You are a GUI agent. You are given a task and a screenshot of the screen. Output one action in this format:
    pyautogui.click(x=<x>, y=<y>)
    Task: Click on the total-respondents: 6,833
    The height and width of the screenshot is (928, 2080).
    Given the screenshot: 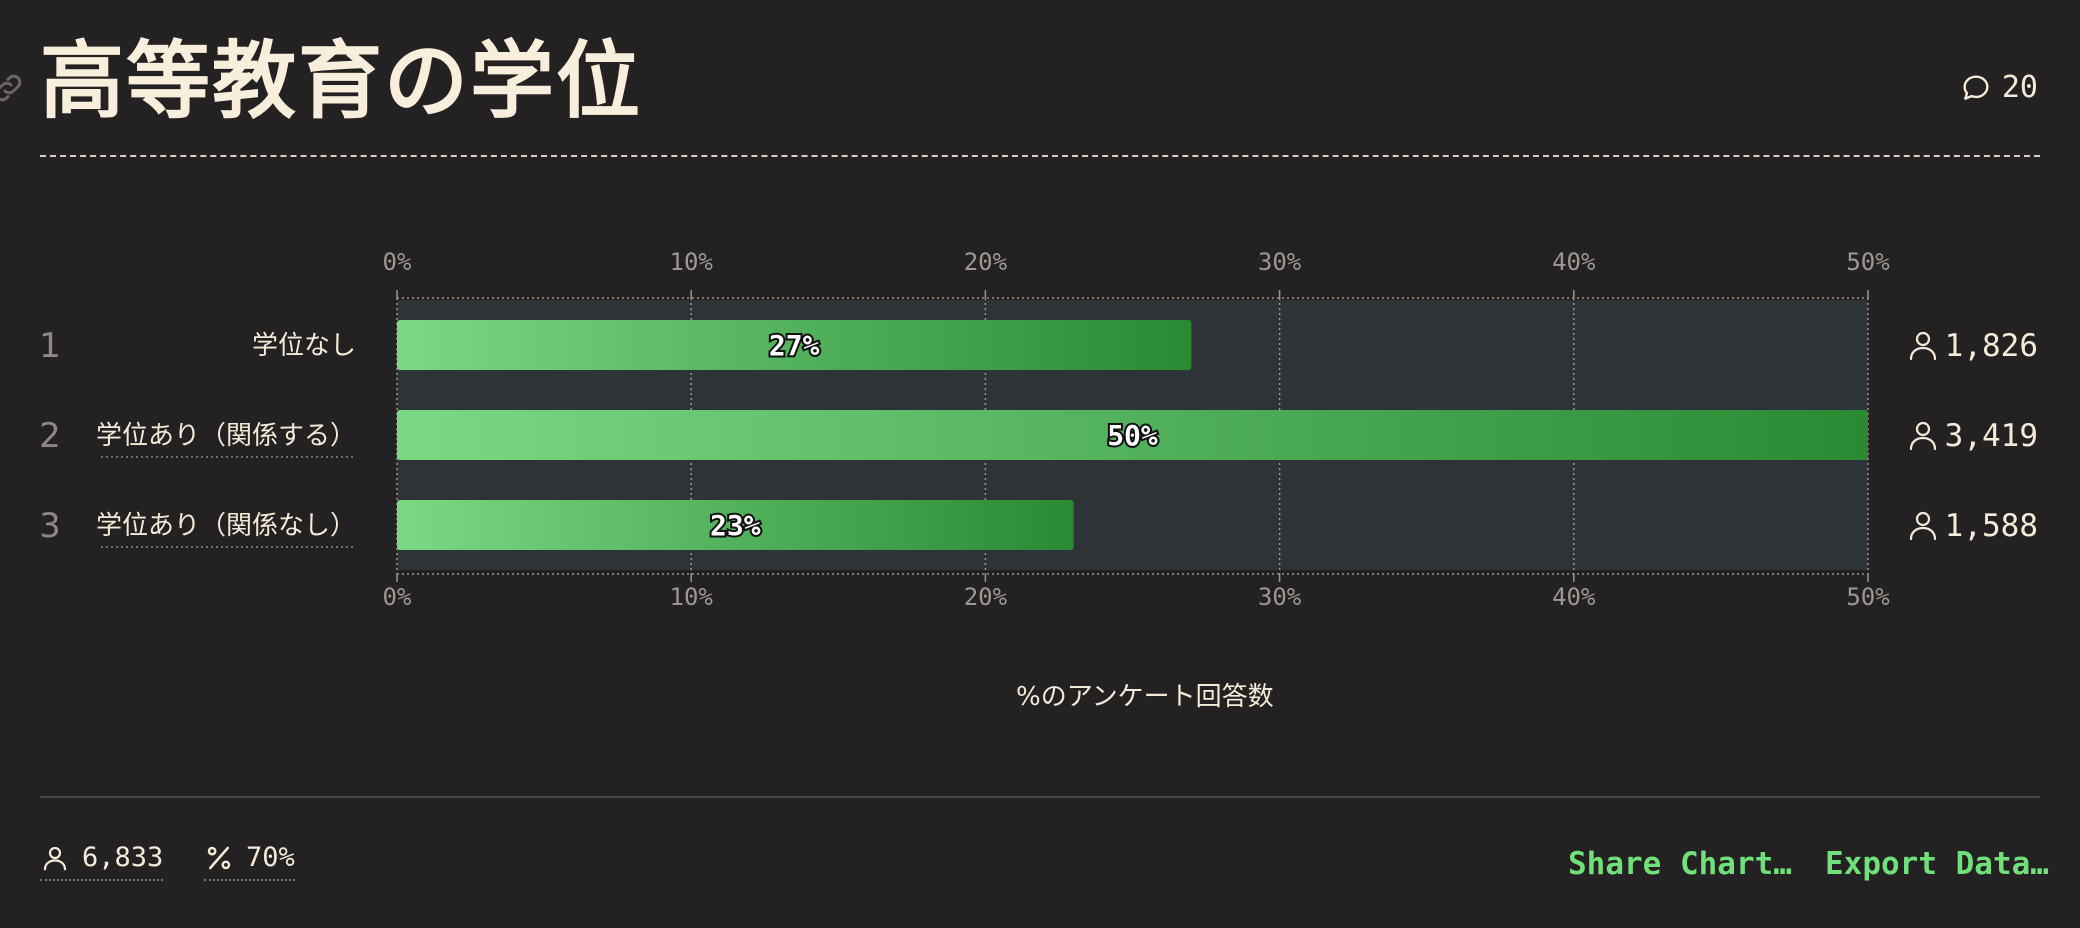 What is the action you would take?
    pyautogui.click(x=102, y=861)
    